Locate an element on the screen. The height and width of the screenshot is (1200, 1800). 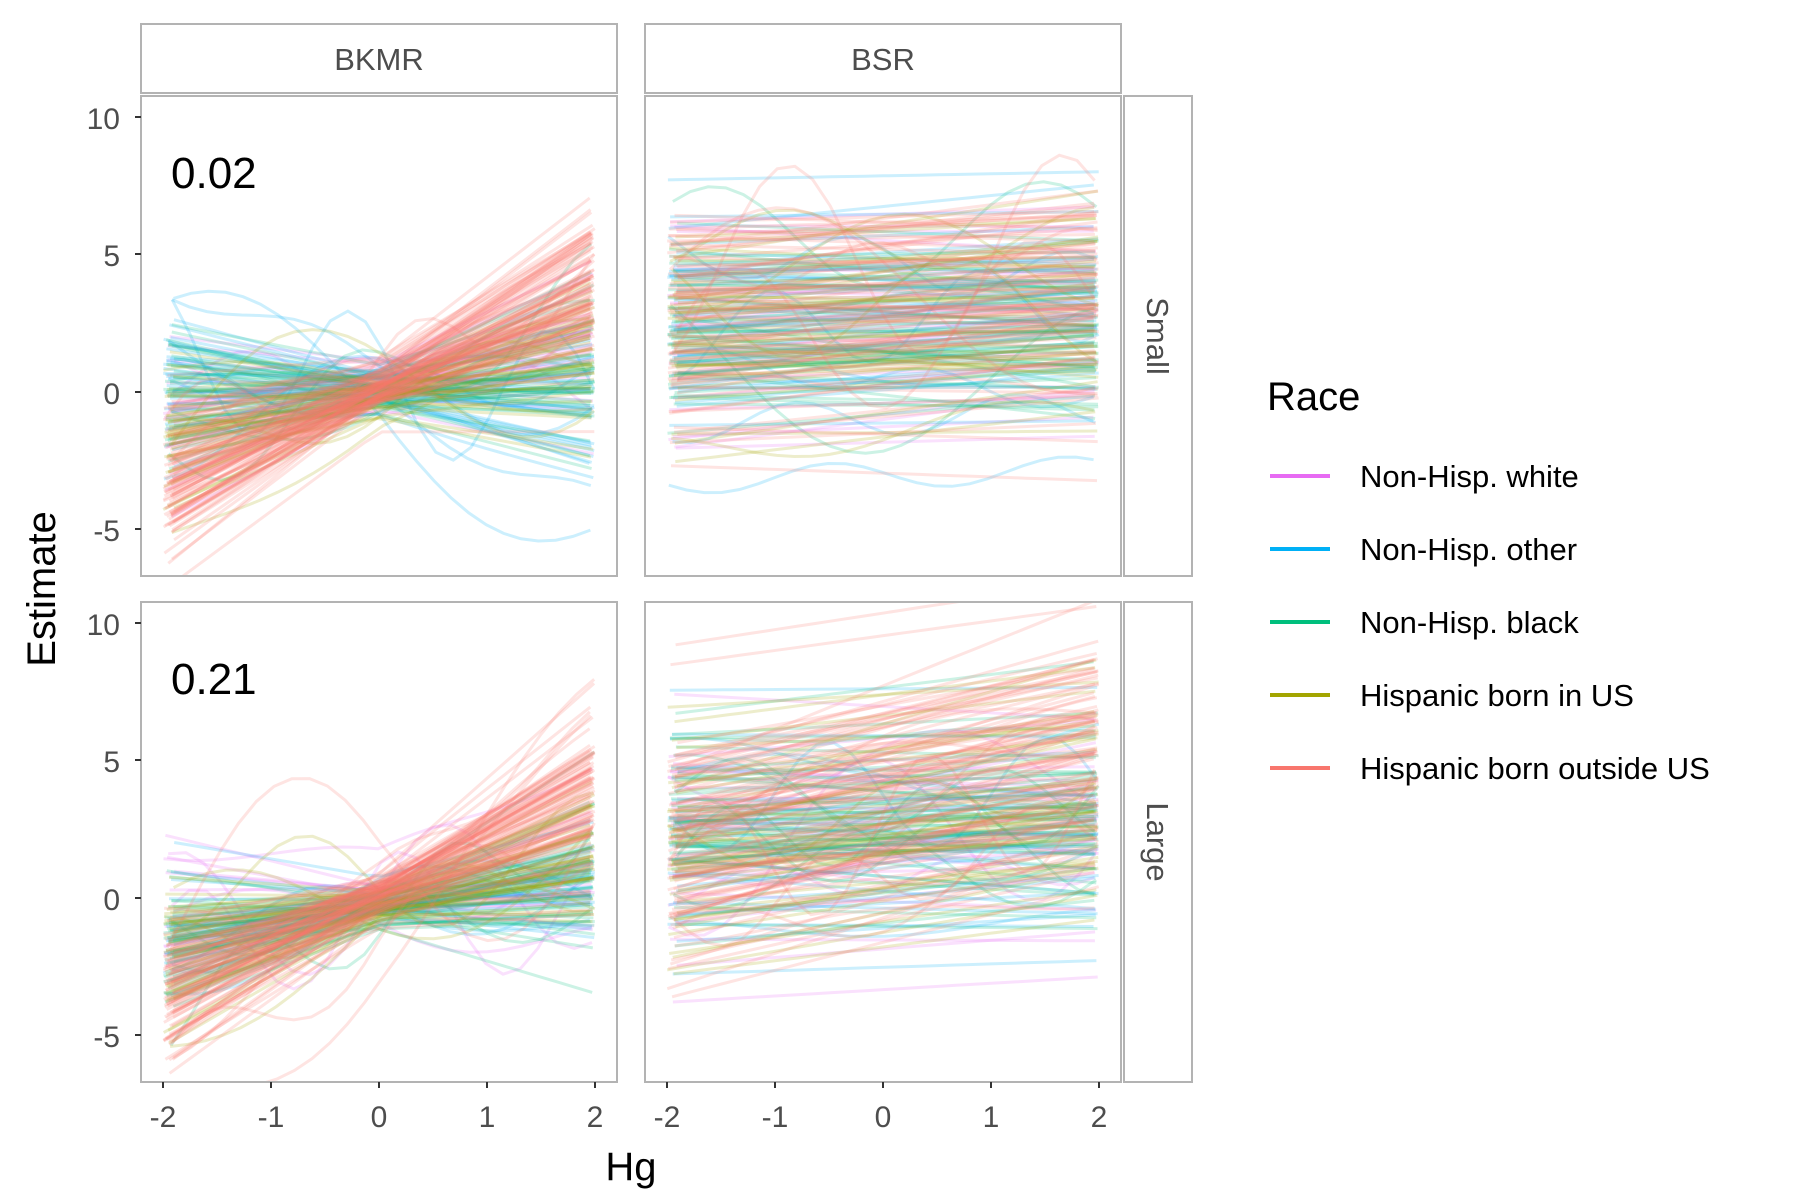
legend-item: Hispanic born in US is located at coordinates (1452, 695).